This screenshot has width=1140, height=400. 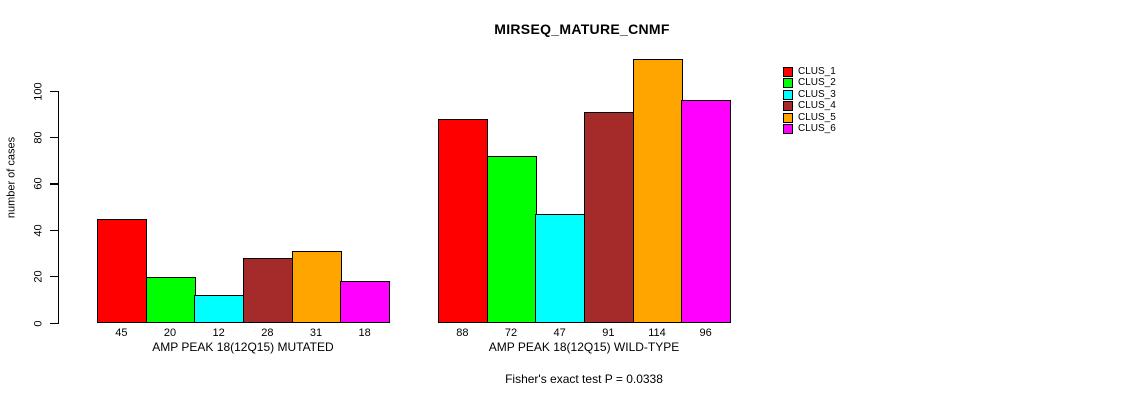 I want to click on bar-value-label: 47, so click(x=559, y=333).